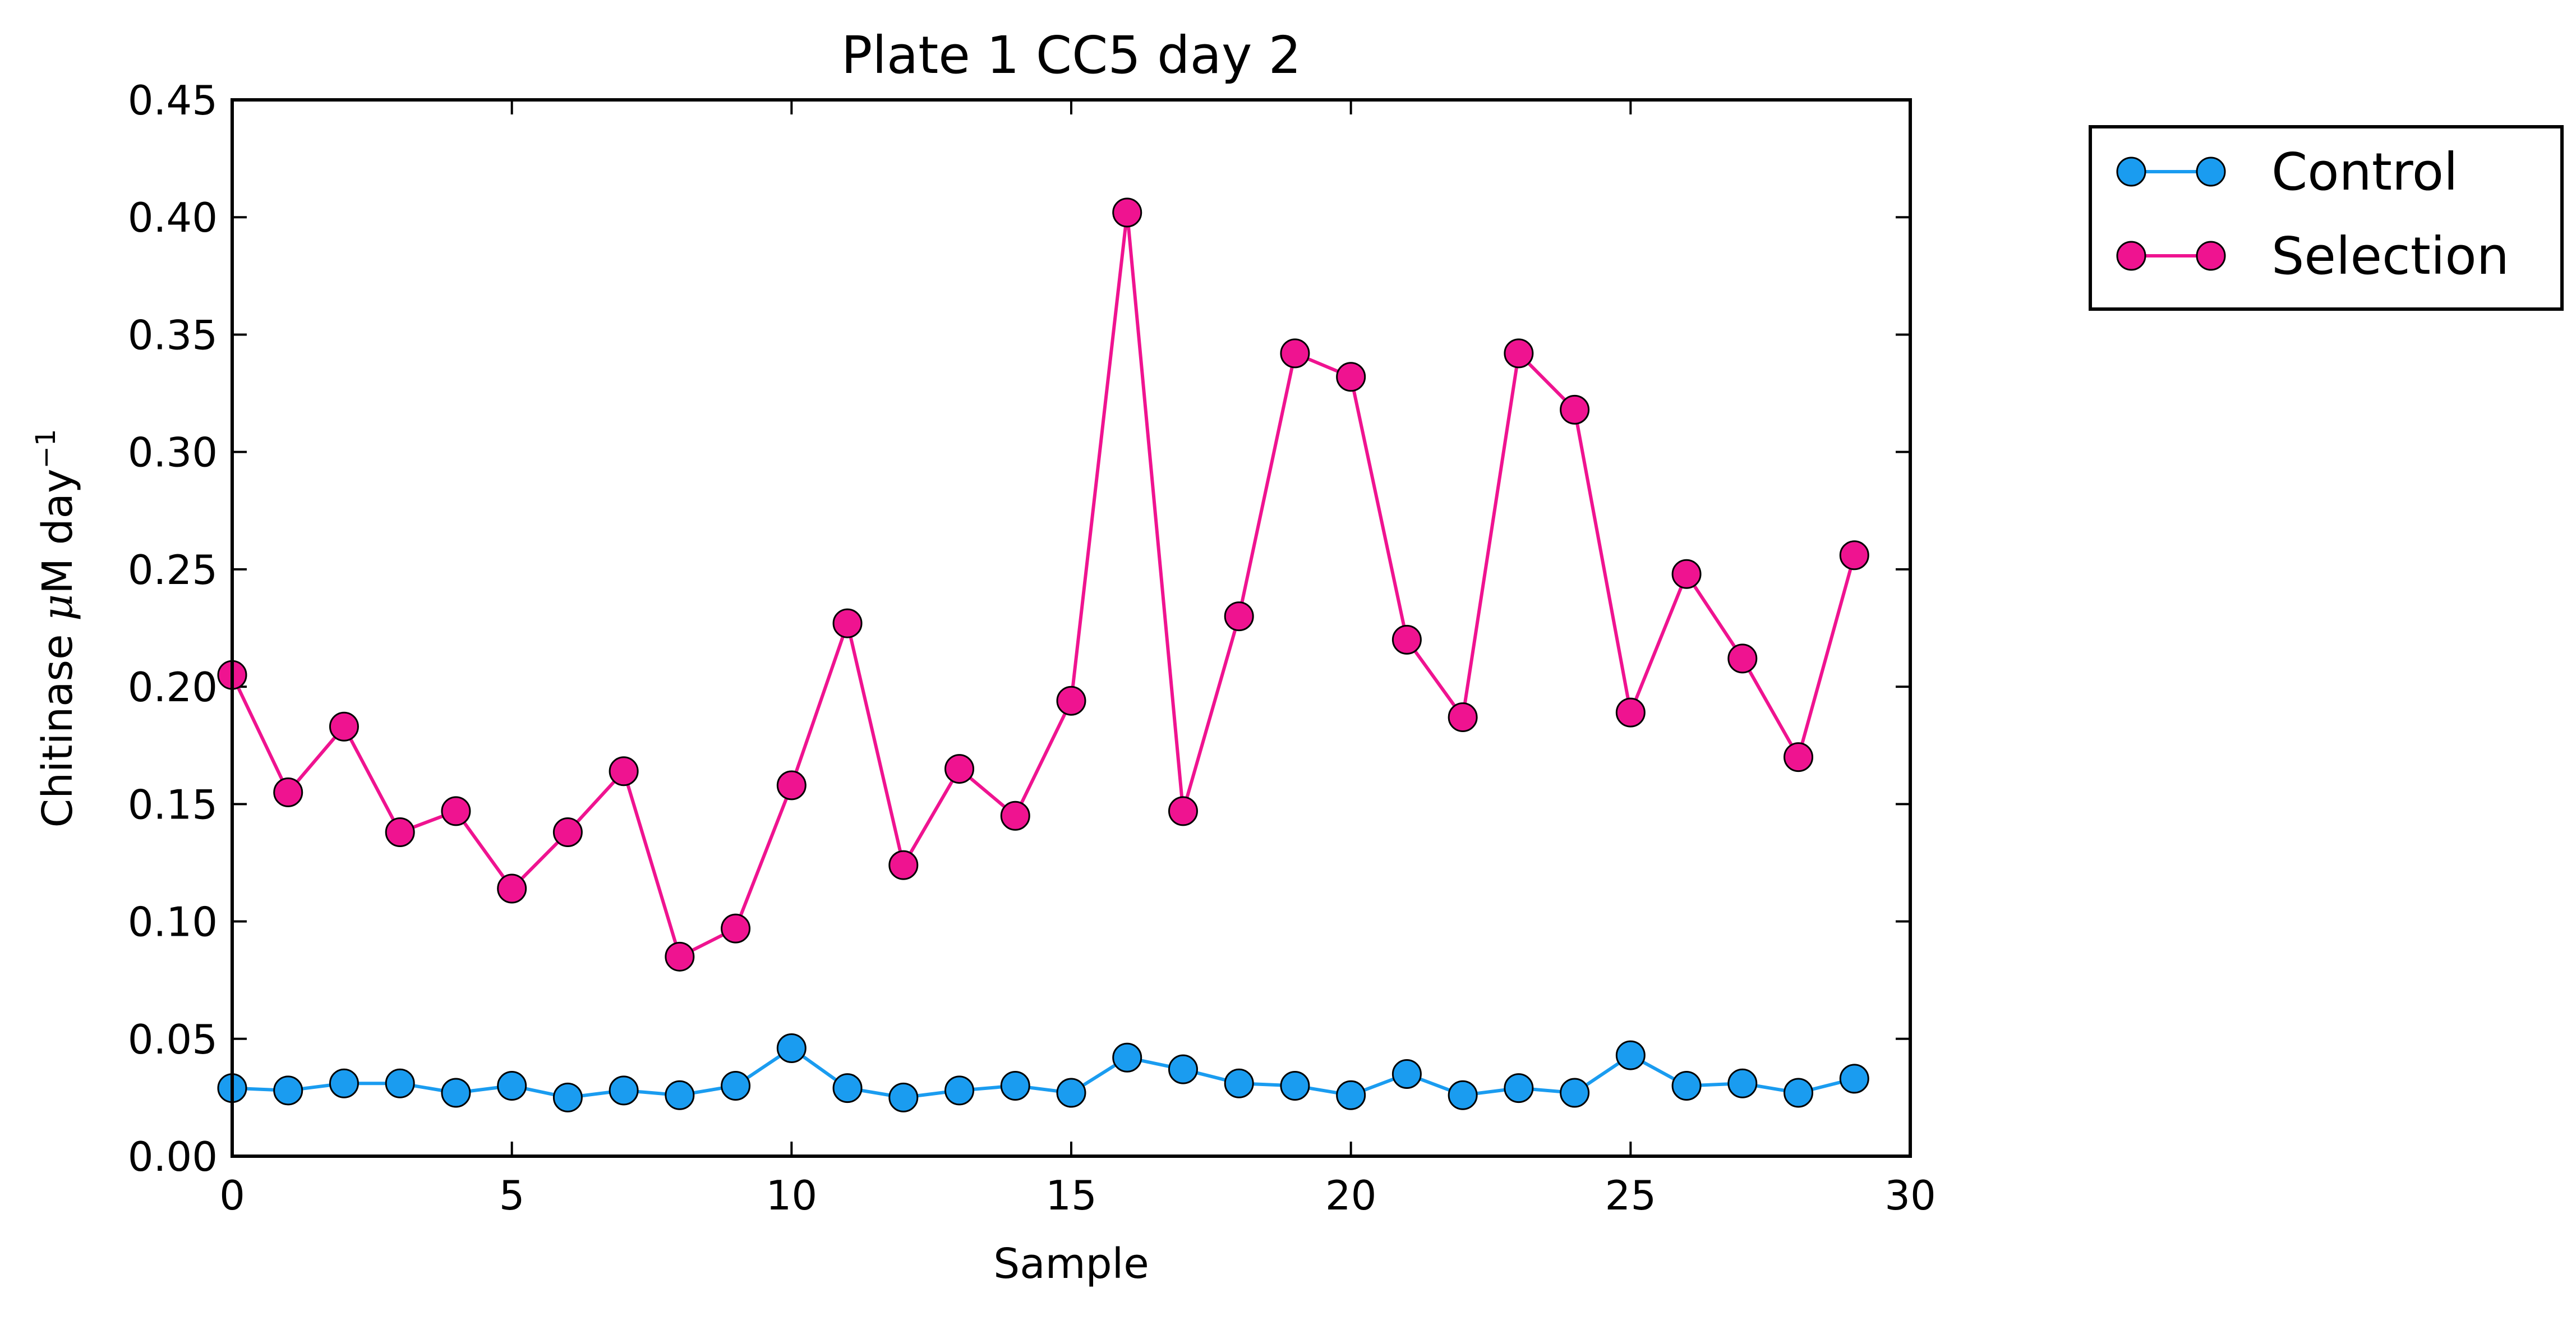  Describe the element at coordinates (58, 607) in the screenshot. I see `y-axis-label-mu: μ` at that location.